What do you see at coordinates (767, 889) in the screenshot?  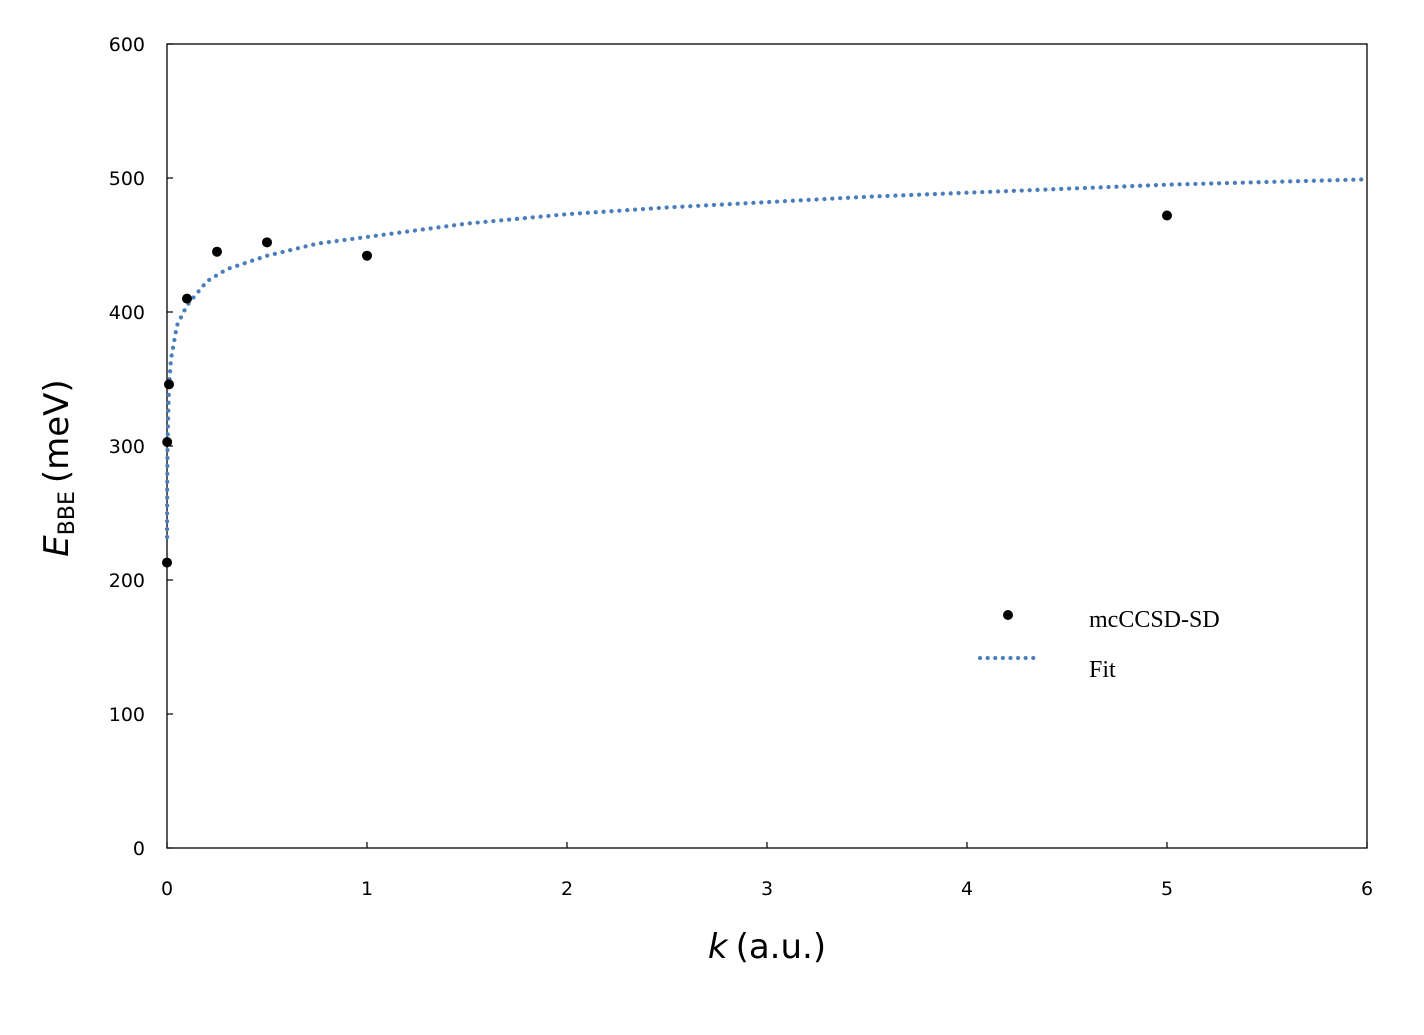 I see `x-tick-label: 3` at bounding box center [767, 889].